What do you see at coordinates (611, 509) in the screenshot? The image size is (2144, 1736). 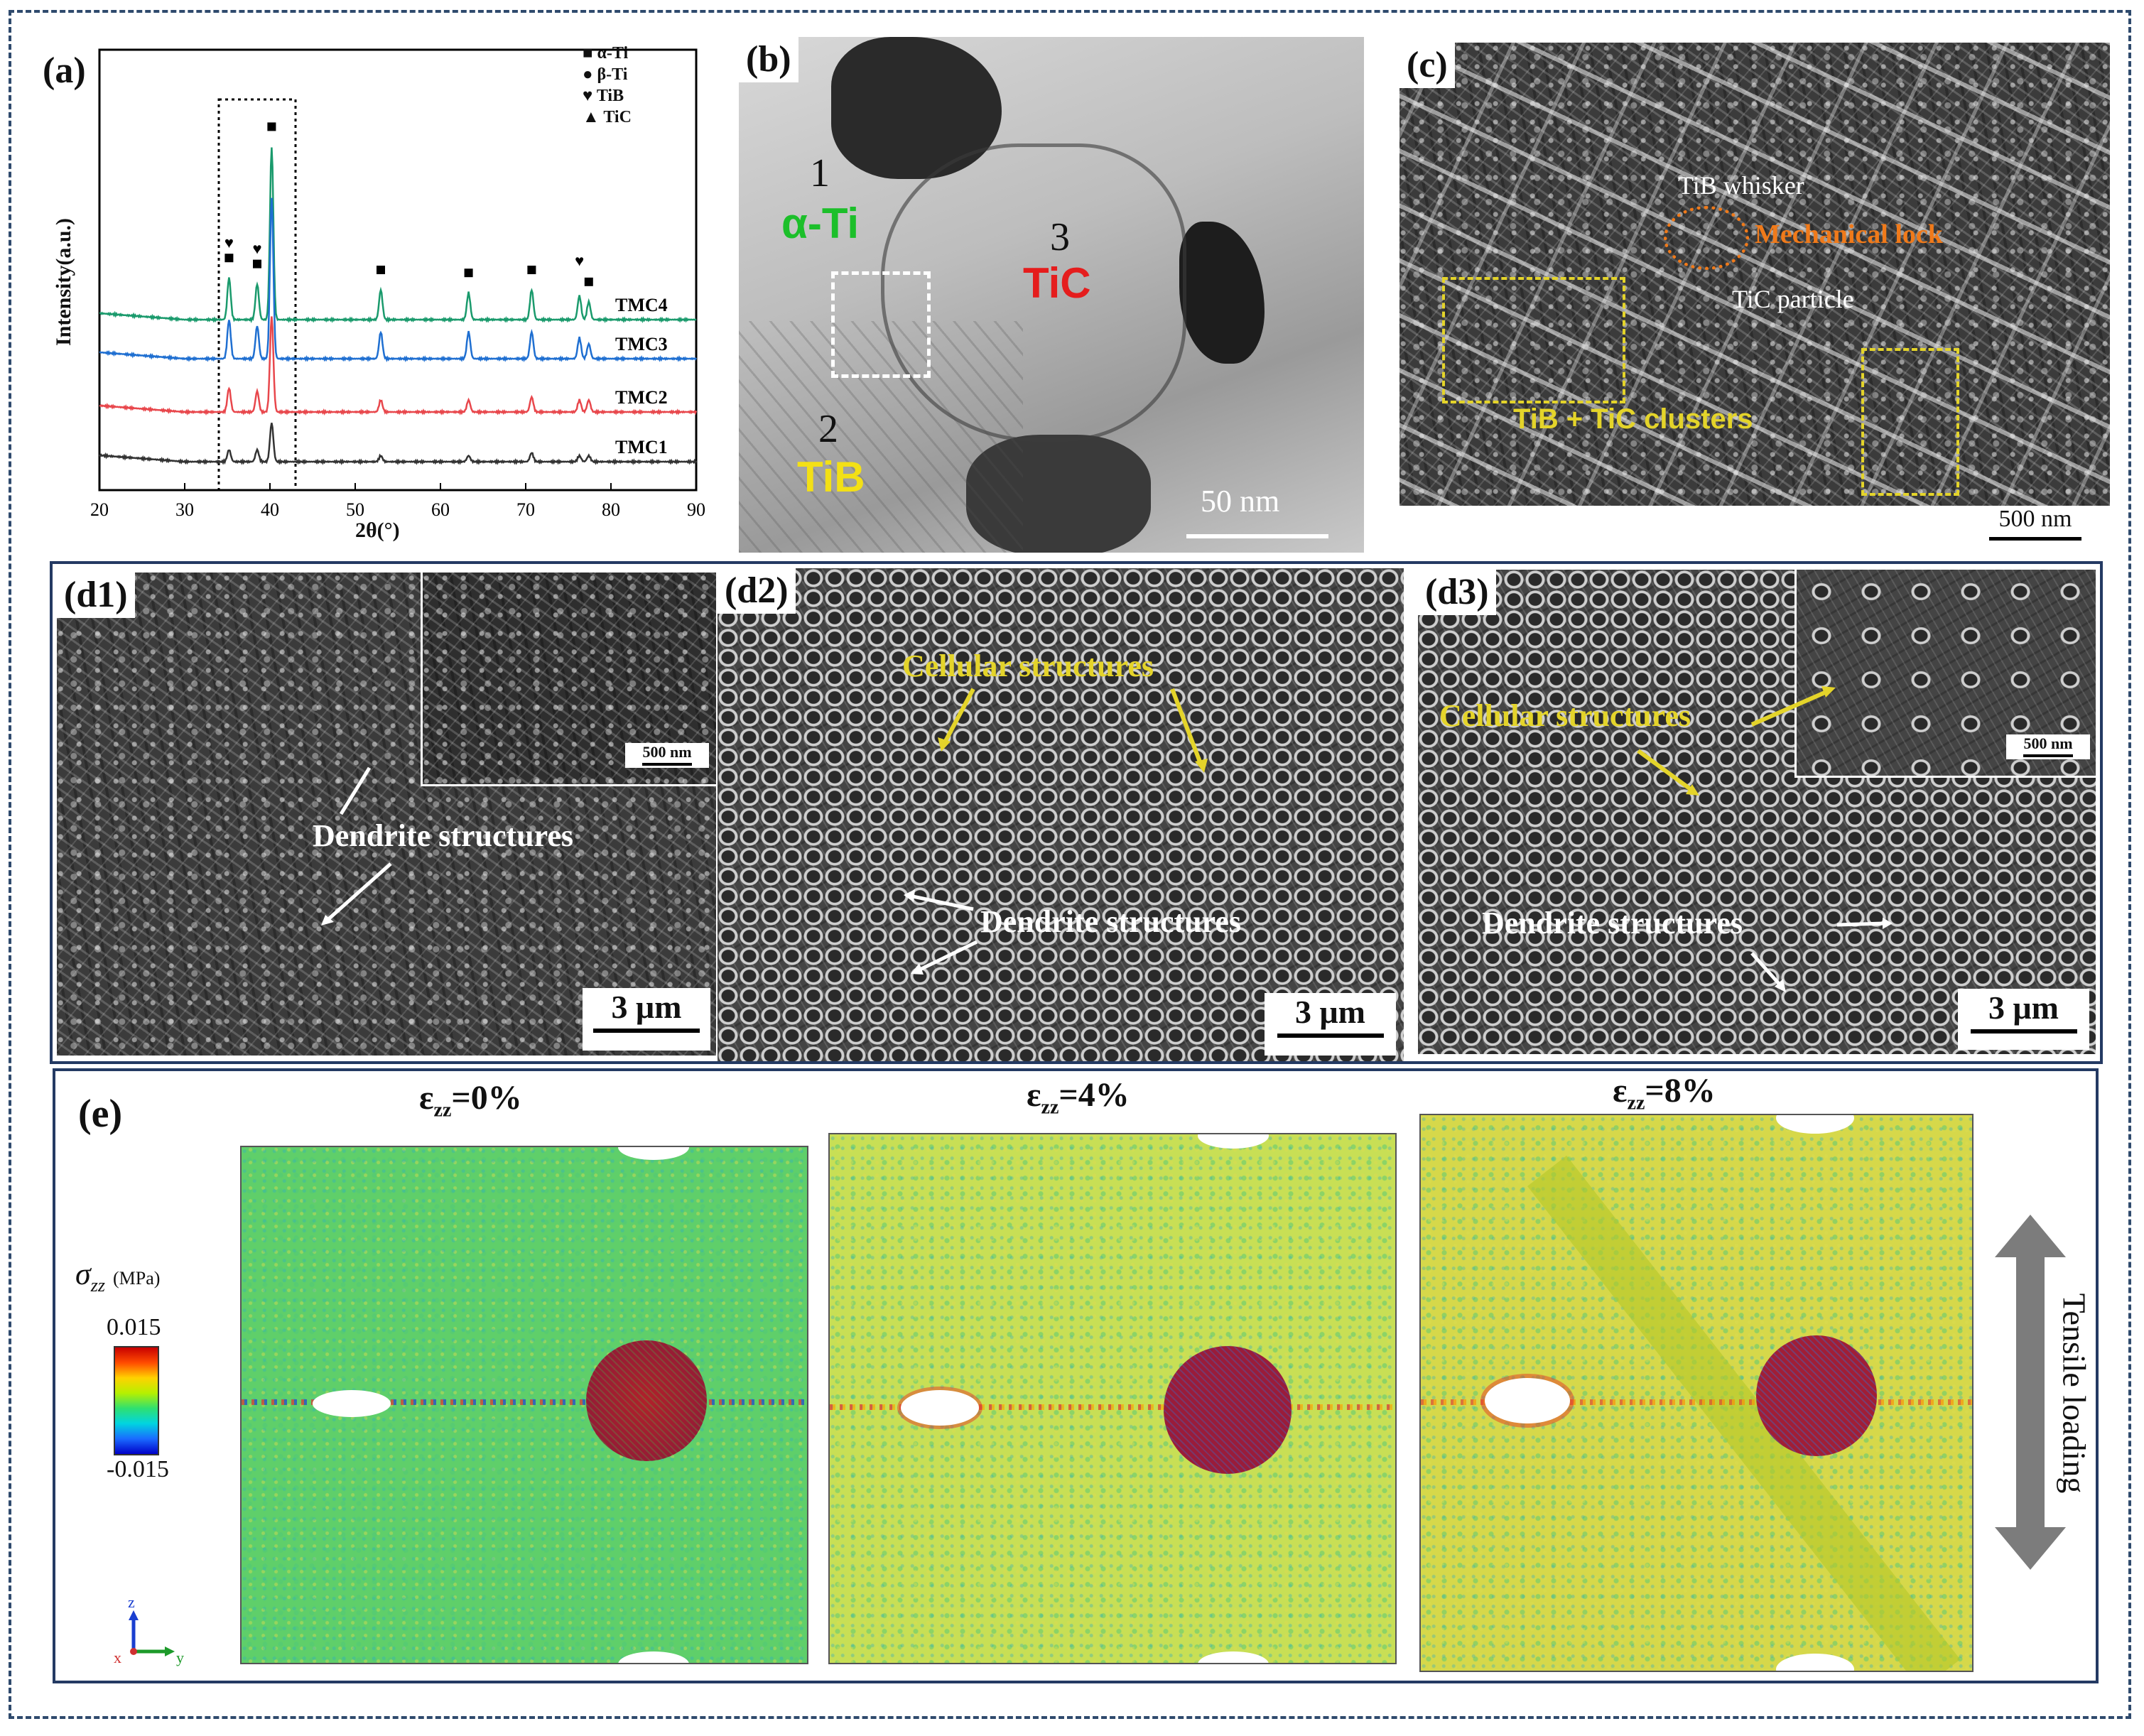 I see `xrd-xtick-label: 80` at bounding box center [611, 509].